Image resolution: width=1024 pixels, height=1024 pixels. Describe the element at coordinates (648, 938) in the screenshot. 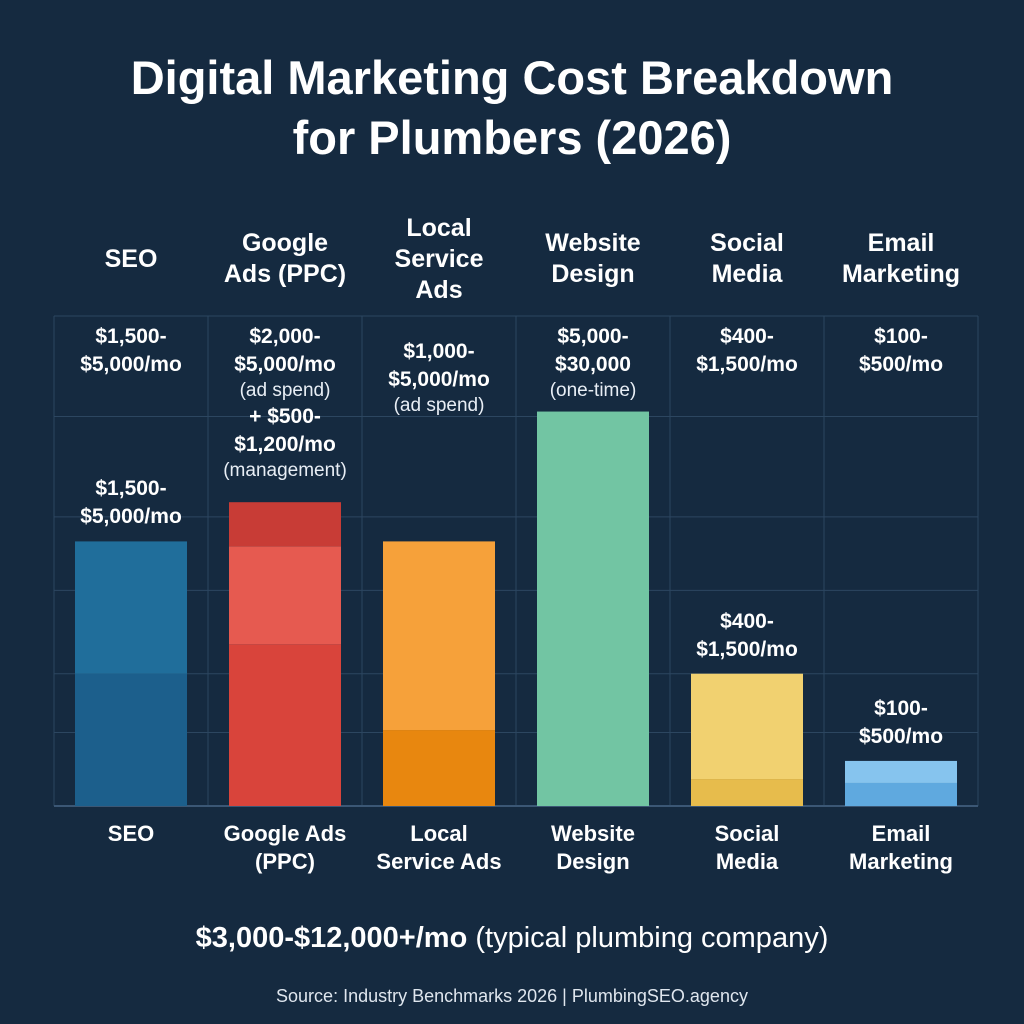

I see `summary-total-note: (typical plumbing company)` at that location.